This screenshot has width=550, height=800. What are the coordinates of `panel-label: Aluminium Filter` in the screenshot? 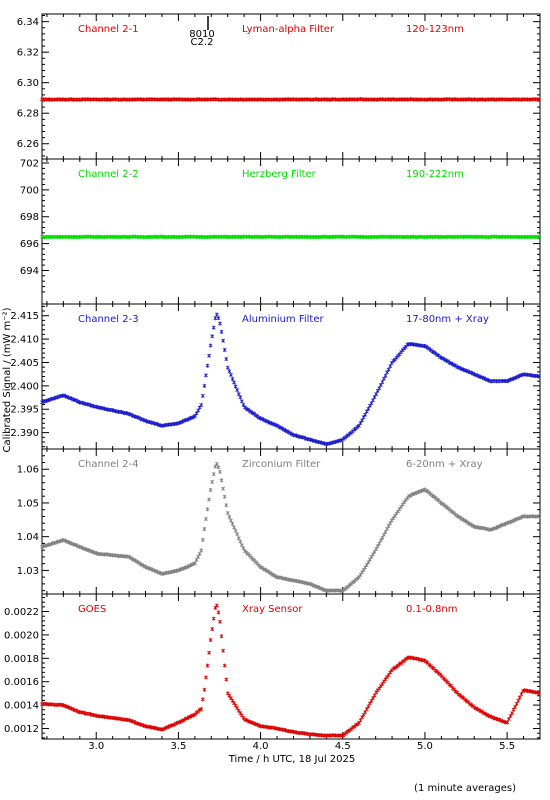 It's located at (283, 319).